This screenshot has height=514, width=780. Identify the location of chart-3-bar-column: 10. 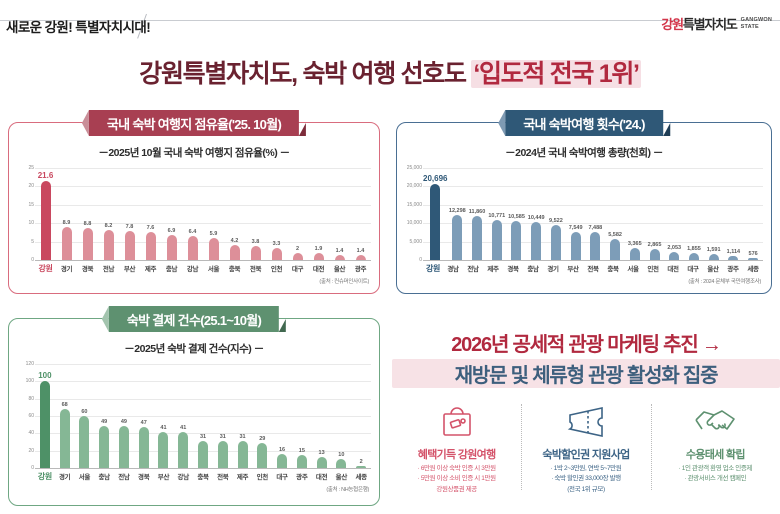
(341, 416).